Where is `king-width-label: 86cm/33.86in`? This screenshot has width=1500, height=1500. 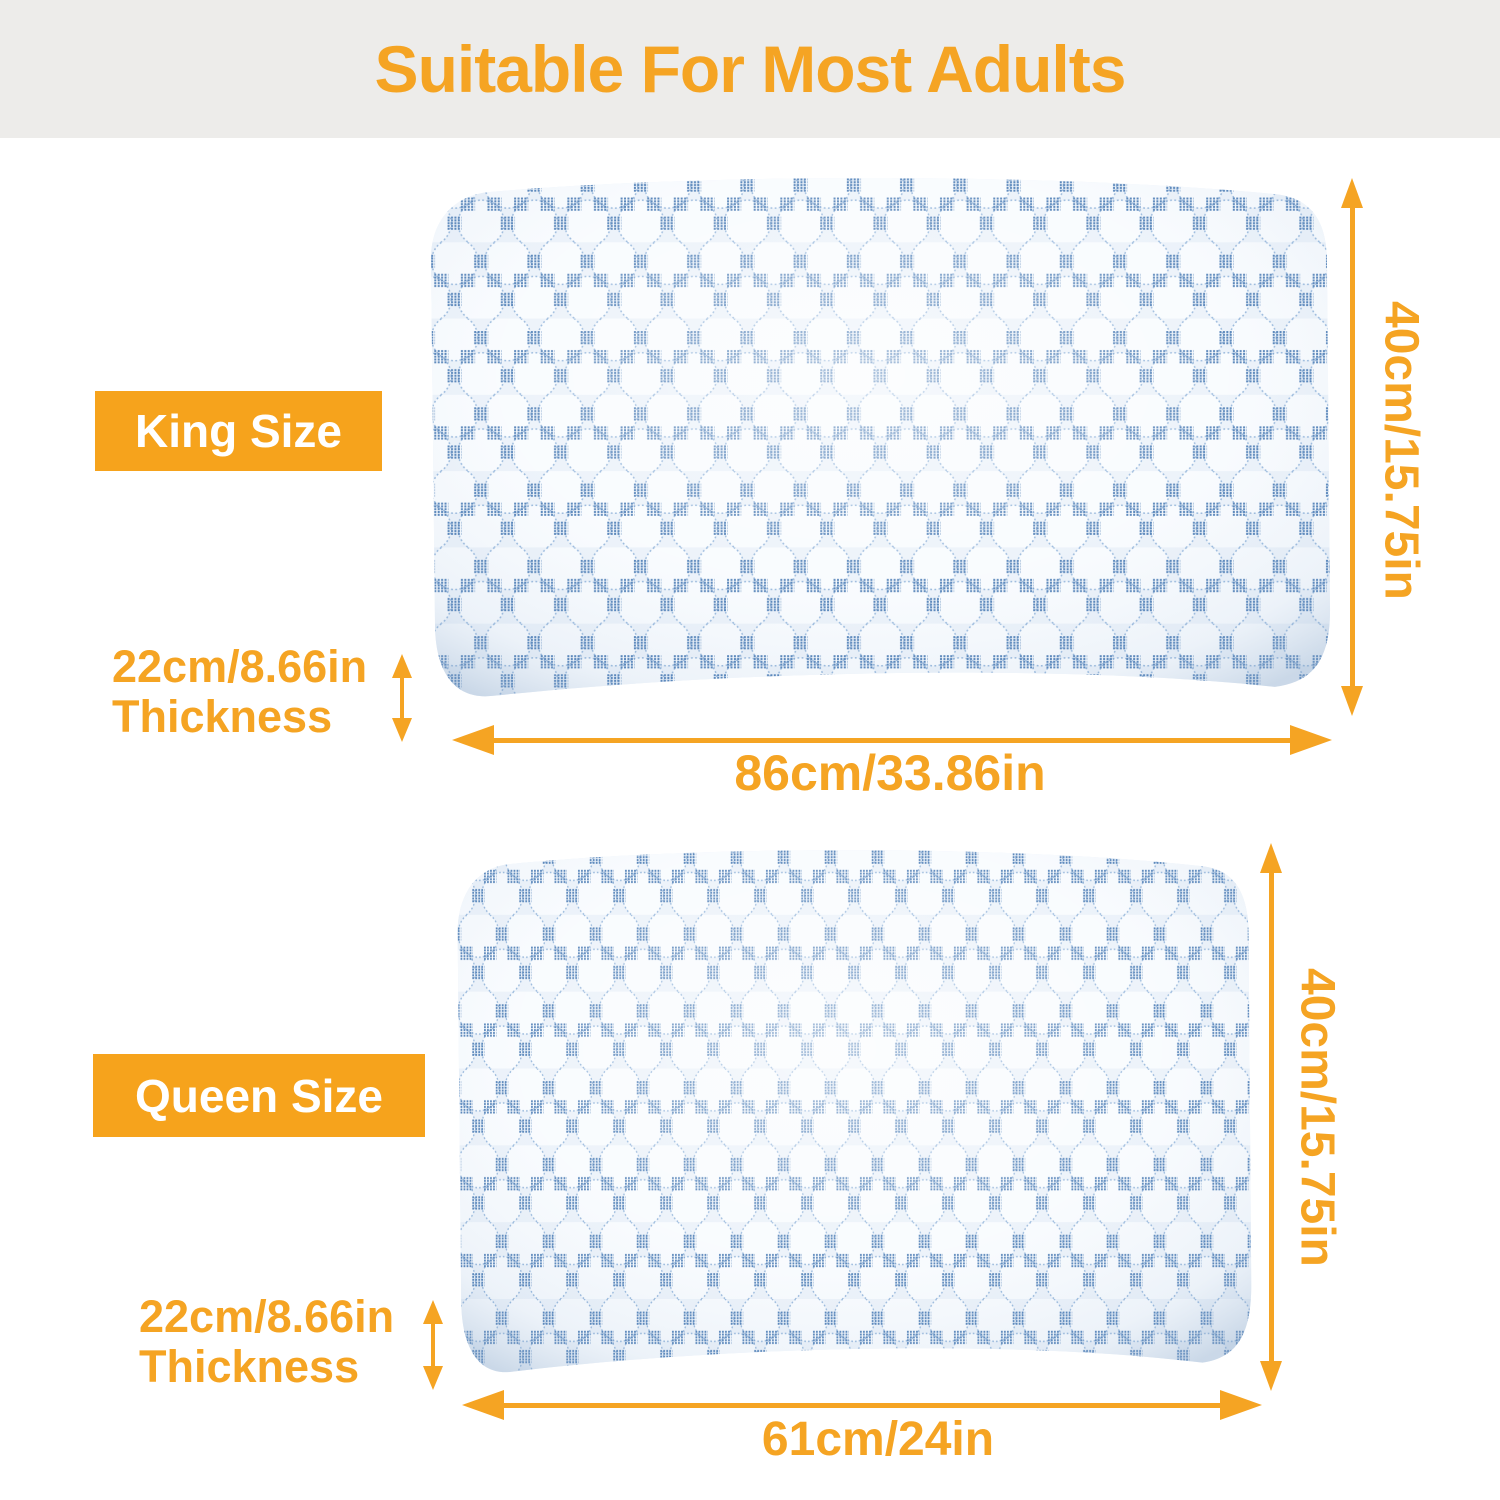 king-width-label: 86cm/33.86in is located at coordinates (890, 773).